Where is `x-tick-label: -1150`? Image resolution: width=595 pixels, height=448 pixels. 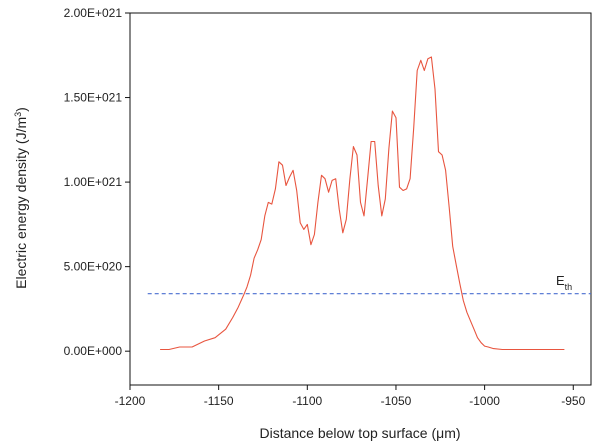 x-tick-label: -1150 is located at coordinates (219, 401).